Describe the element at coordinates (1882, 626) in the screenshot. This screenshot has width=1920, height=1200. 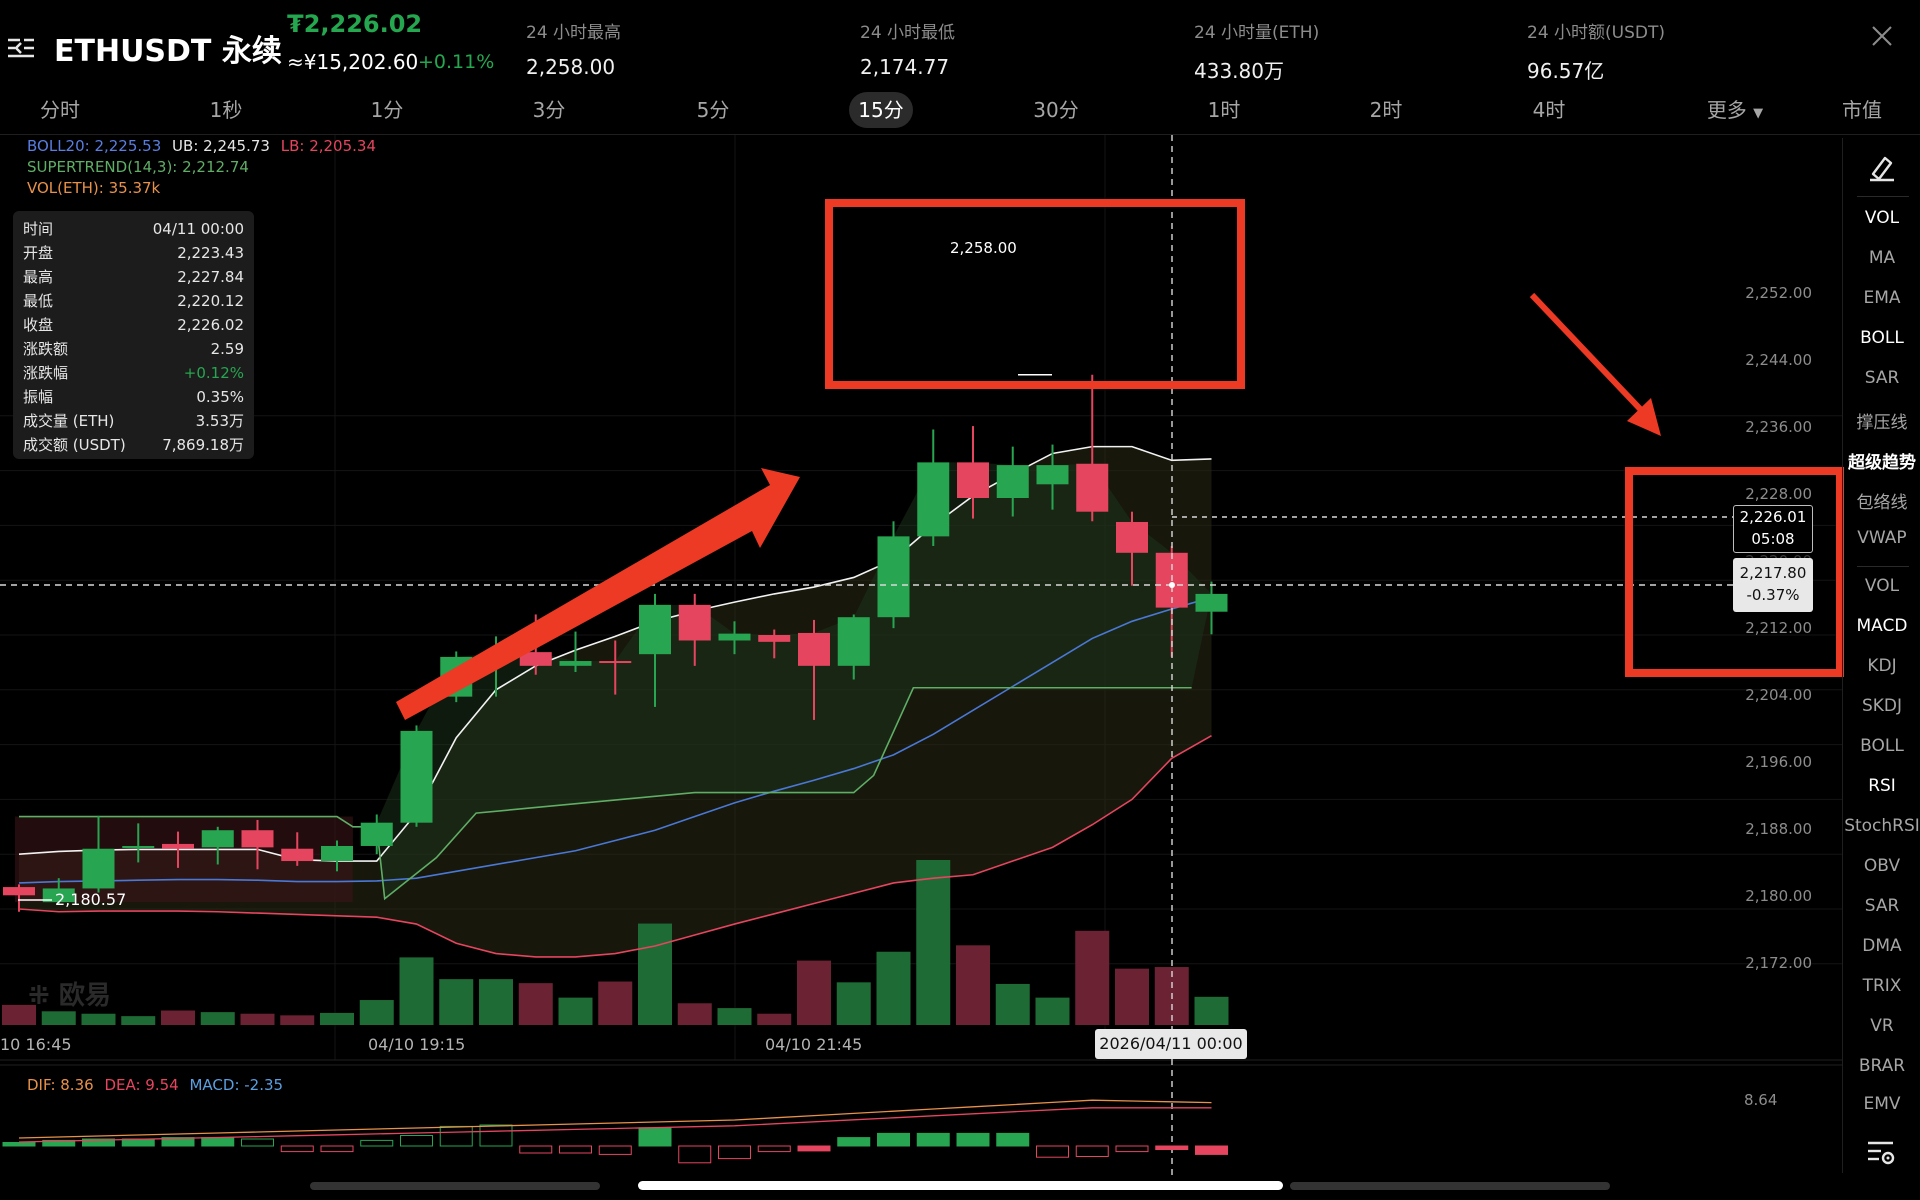
I see `indicator-macd-10: MACD` at that location.